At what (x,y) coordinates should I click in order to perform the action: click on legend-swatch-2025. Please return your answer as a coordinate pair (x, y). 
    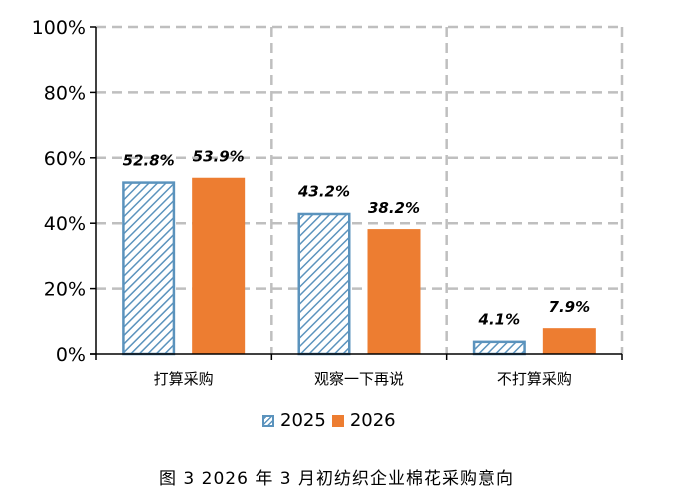
    Looking at the image, I should click on (268, 420).